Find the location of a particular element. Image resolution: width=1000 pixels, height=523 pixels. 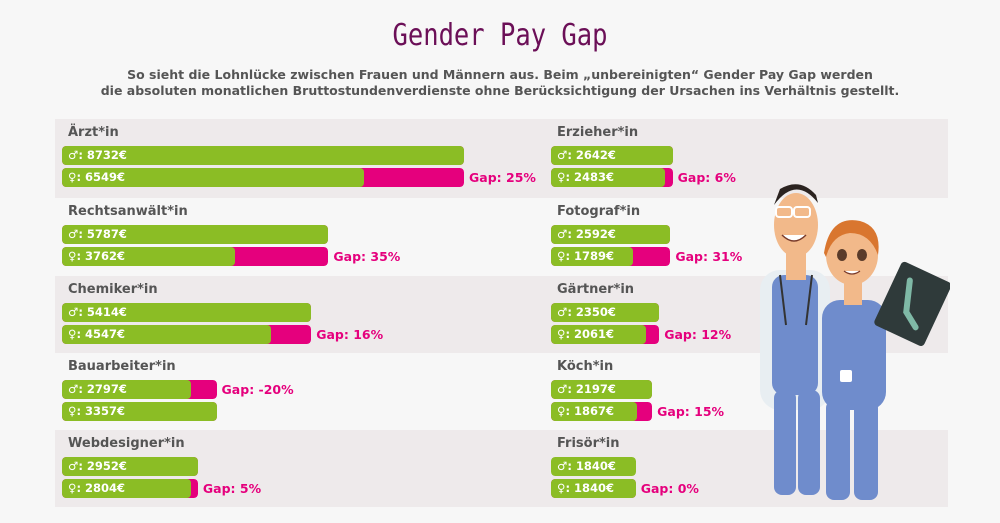

female-salary-label: ♀: 1789€ is located at coordinates (586, 256).